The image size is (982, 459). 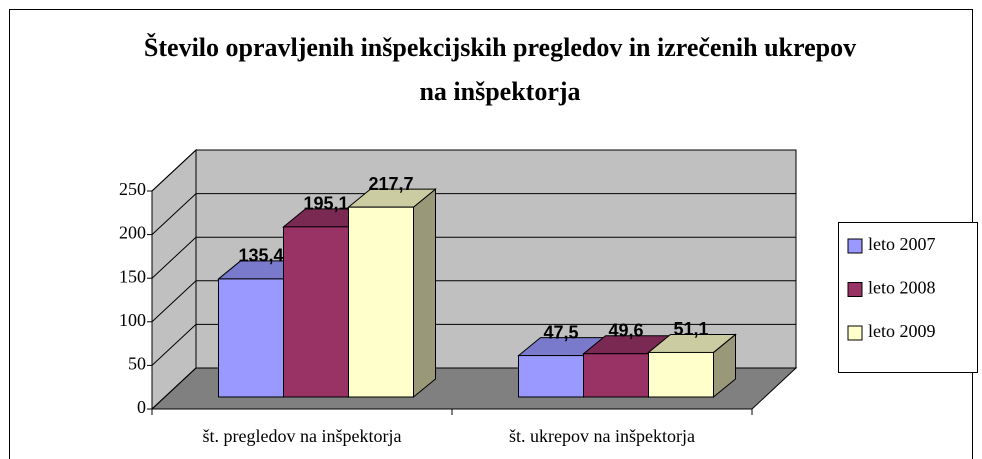 What do you see at coordinates (560, 332) in the screenshot?
I see `value-label: 47,5` at bounding box center [560, 332].